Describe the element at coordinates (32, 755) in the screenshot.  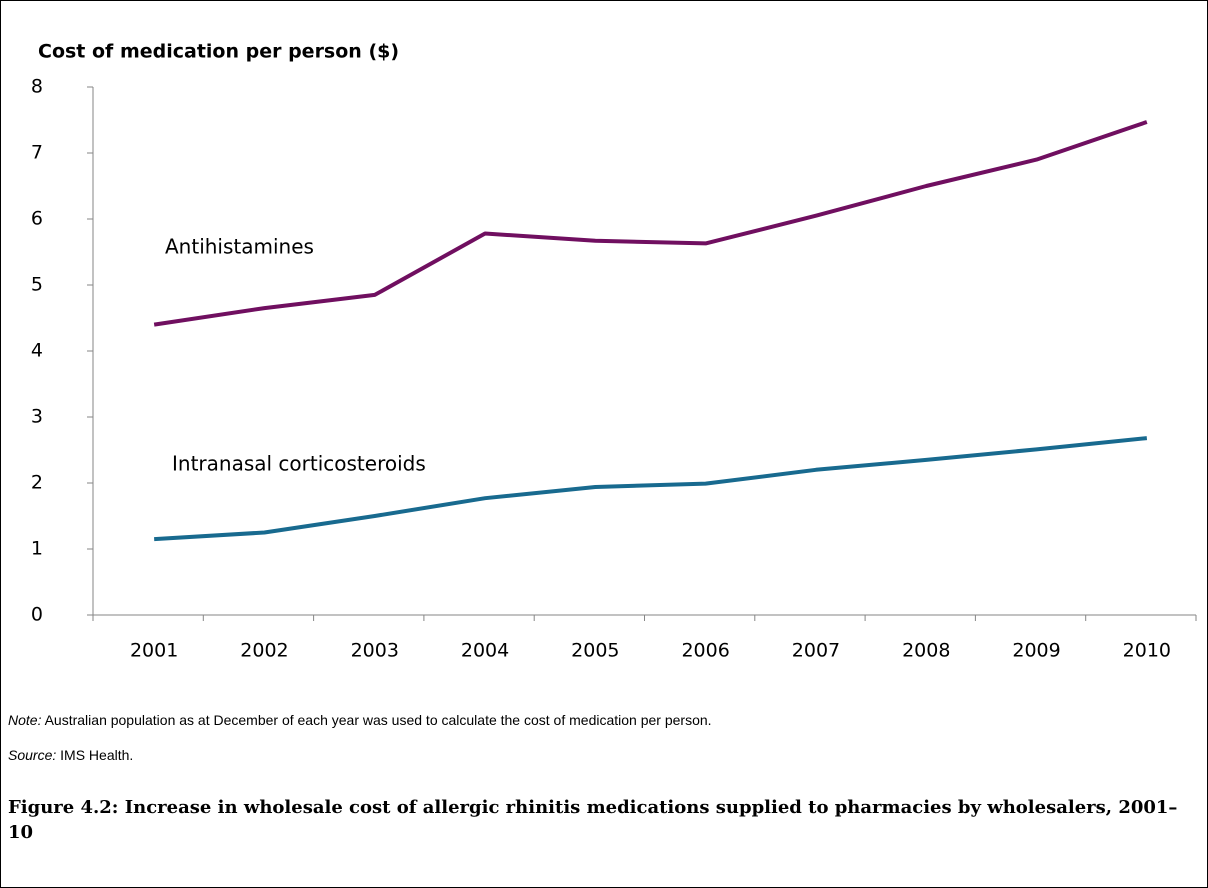
I see `source-label: Source:` at that location.